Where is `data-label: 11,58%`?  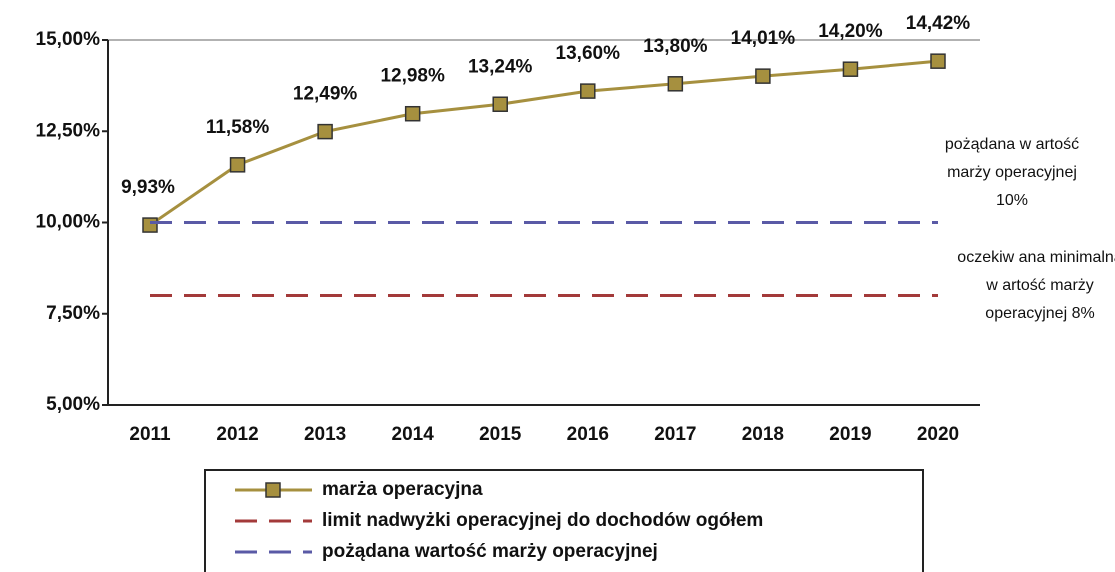 data-label: 11,58% is located at coordinates (237, 127).